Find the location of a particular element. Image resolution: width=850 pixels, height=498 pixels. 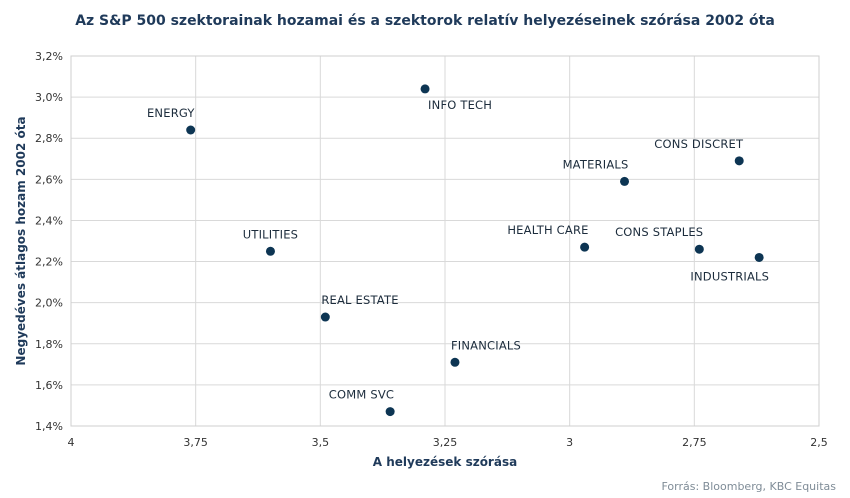

data-point-cons-discret is located at coordinates (739, 161).